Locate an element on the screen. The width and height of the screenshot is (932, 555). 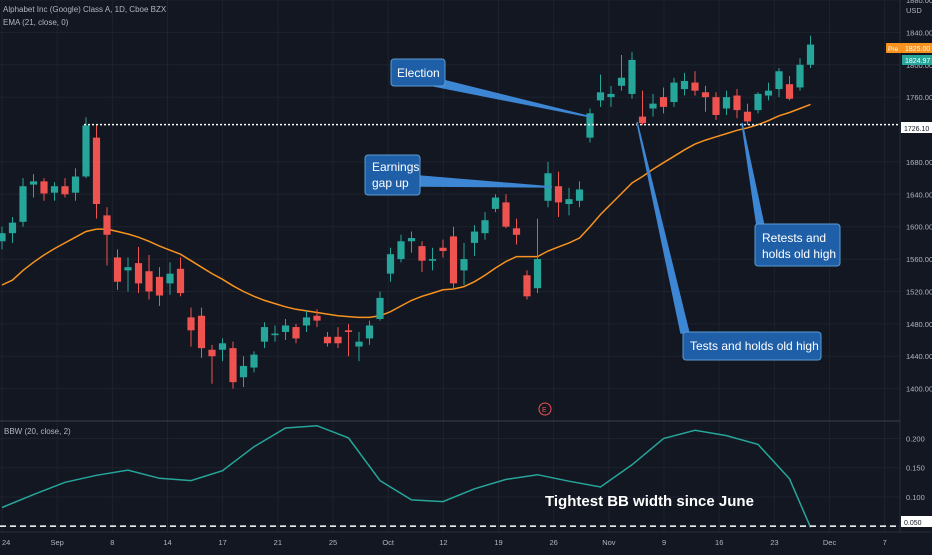
bbw-legend: BBW (20, close, 2) is located at coordinates (37, 431).